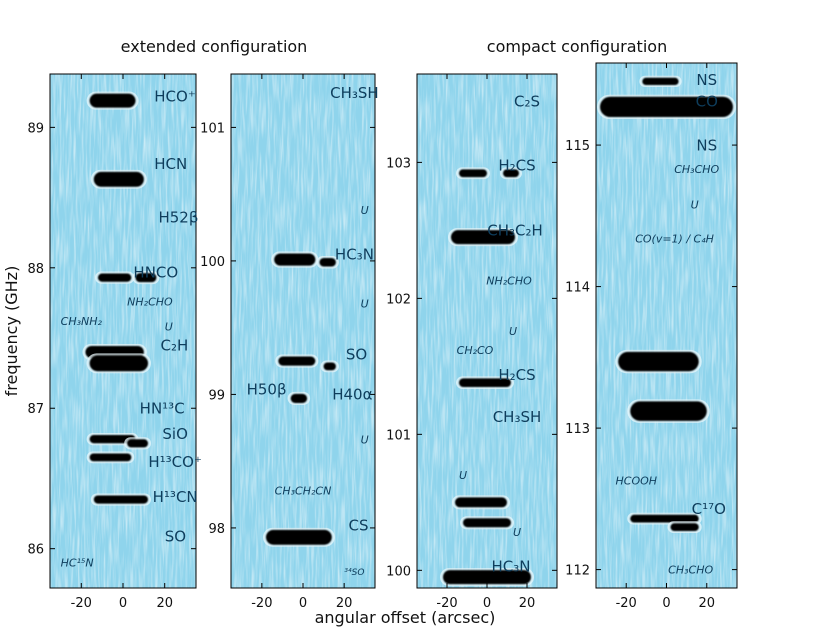  What do you see at coordinates (577, 429) in the screenshot?
I see `y-tick-label: 113` at bounding box center [577, 429].